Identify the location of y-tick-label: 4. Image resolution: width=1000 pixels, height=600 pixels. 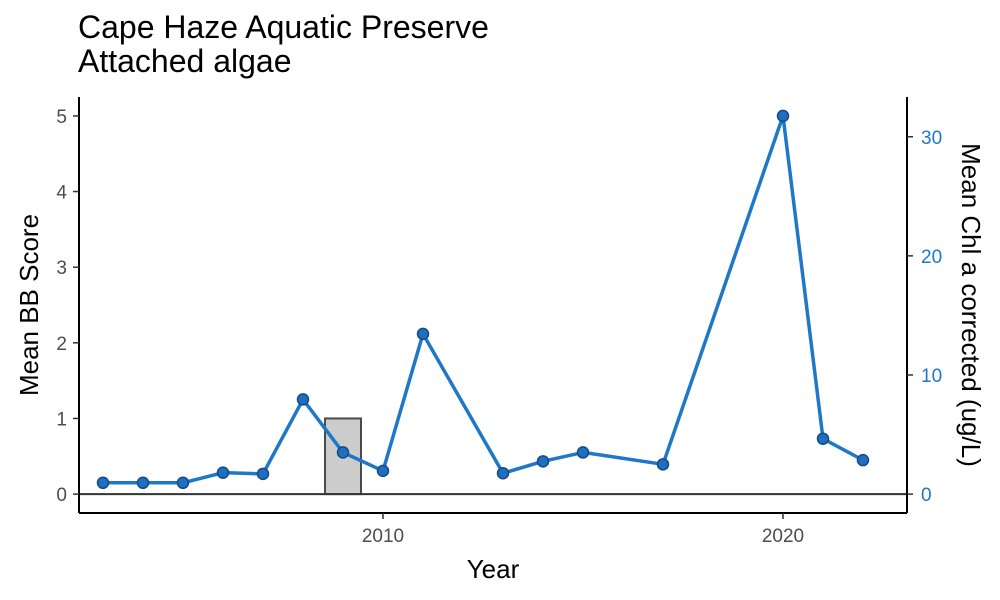
(61, 193).